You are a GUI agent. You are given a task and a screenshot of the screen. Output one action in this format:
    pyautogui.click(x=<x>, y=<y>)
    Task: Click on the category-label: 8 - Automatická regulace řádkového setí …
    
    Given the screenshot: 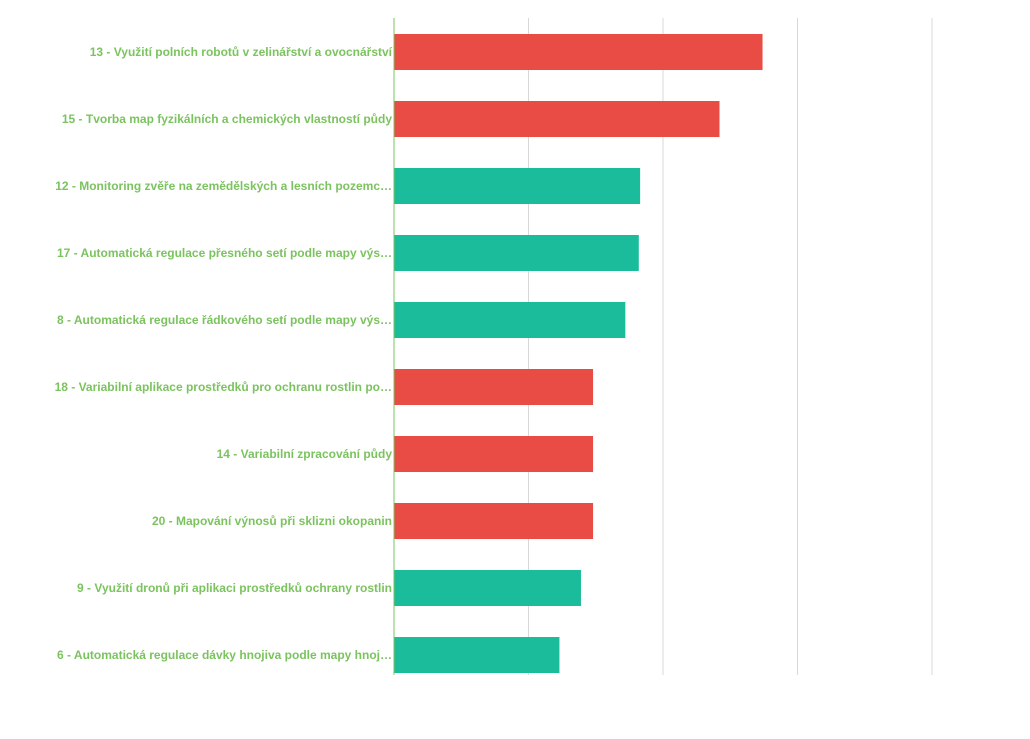 What is the action you would take?
    pyautogui.click(x=224, y=320)
    